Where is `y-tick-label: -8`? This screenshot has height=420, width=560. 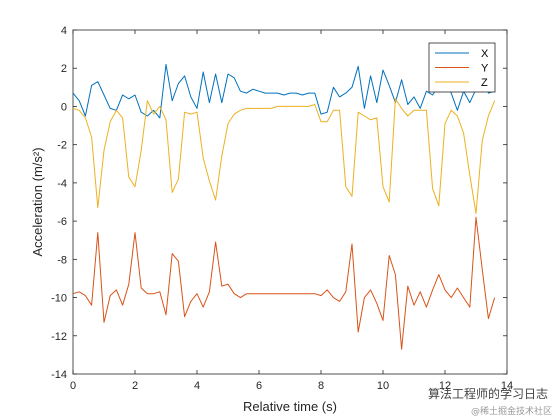 y-tick-label: -8 is located at coordinates (62, 260).